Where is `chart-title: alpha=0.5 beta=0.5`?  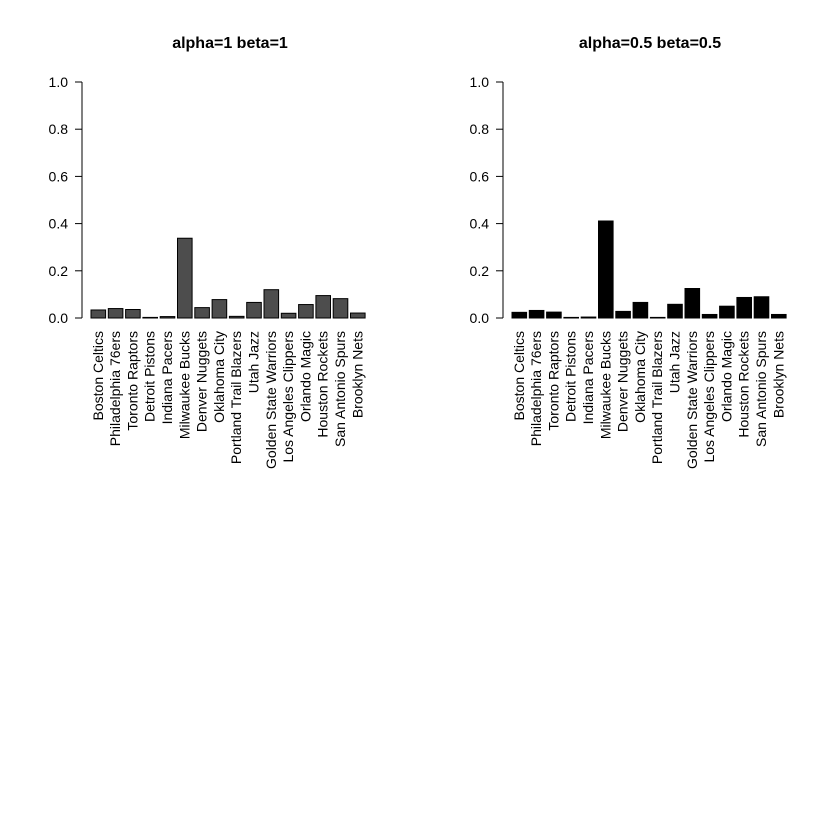
chart-title: alpha=0.5 beta=0.5 is located at coordinates (650, 43).